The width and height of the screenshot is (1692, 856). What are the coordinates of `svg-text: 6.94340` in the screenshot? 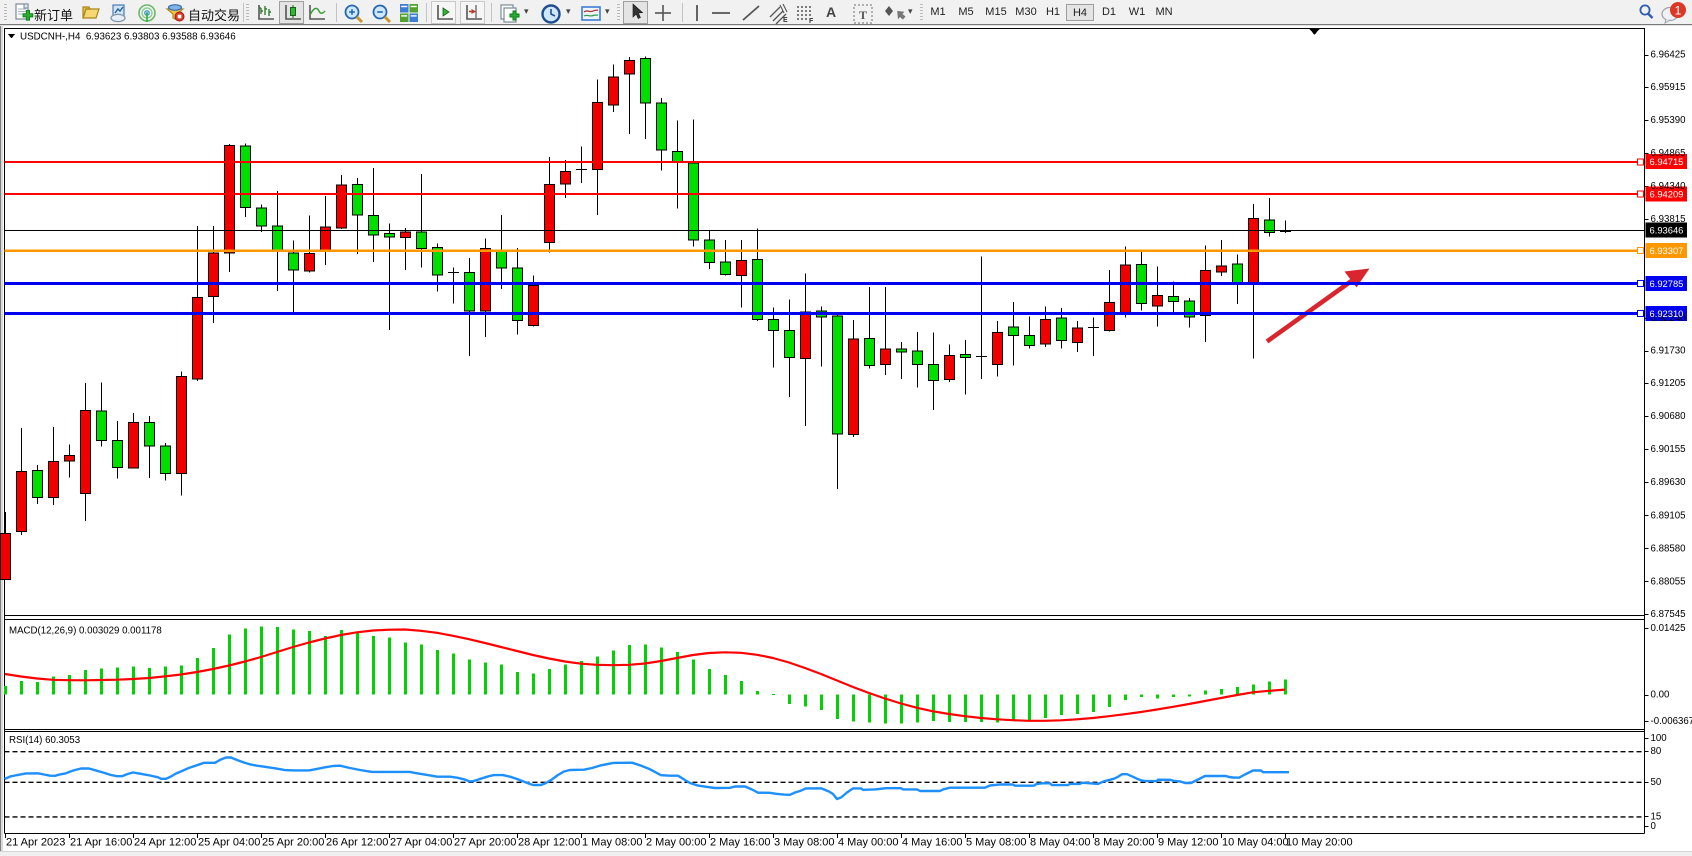 It's located at (1669, 186).